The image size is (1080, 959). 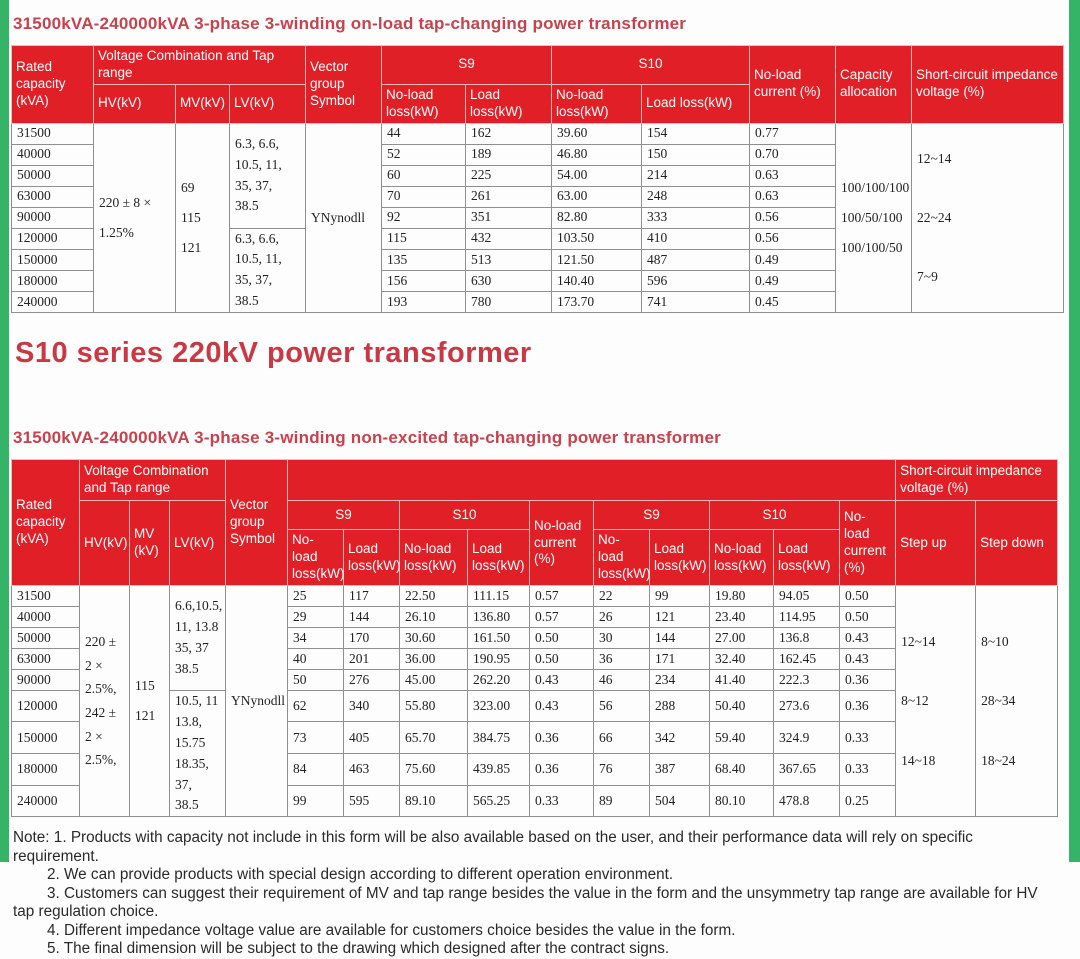 I want to click on col-s10-no-load-loss-1: No-load loss(kW), so click(x=434, y=557).